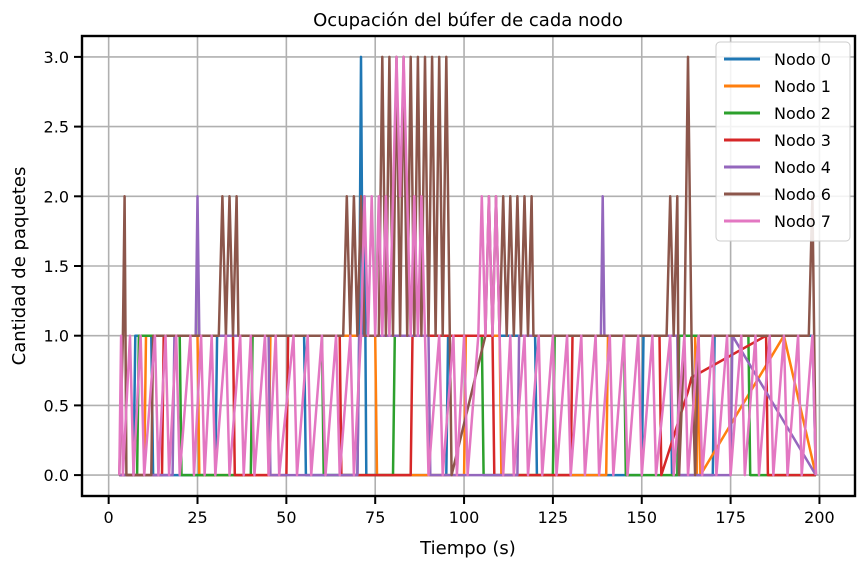 This screenshot has height=566, width=866. I want to click on legend-label: Nodo 3, so click(802, 140).